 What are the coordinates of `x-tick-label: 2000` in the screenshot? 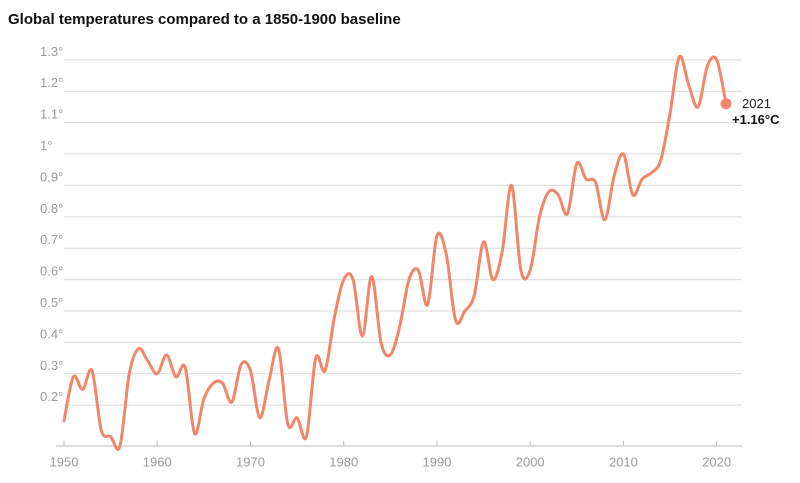 It's located at (530, 462).